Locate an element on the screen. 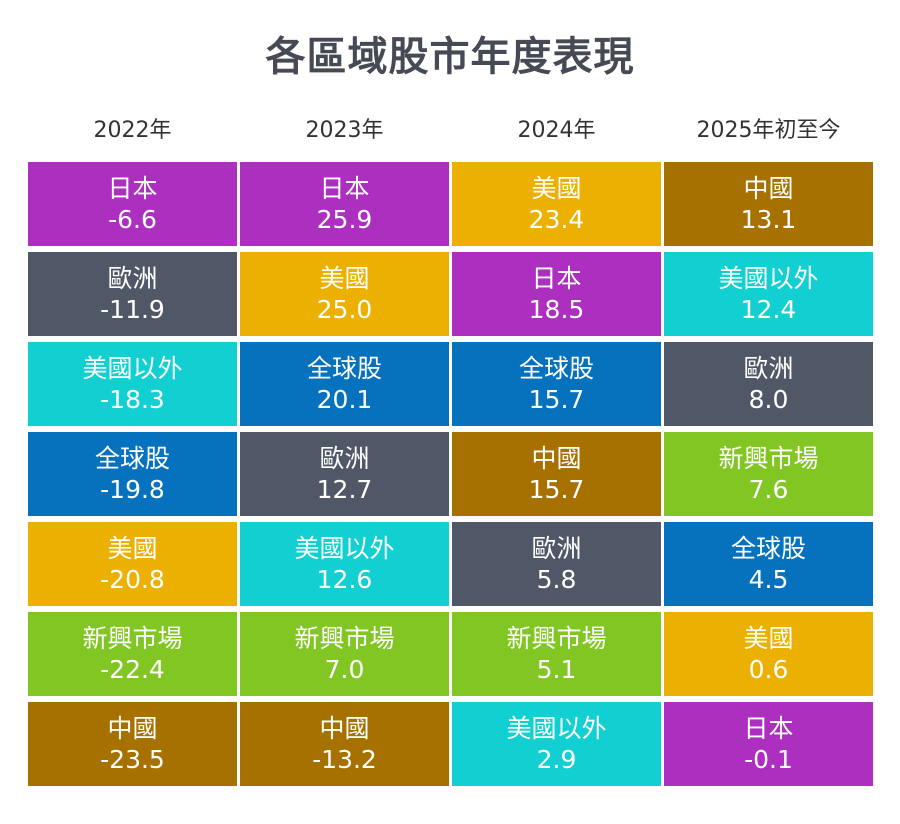 This screenshot has width=900, height=824. return-value: 0.6 is located at coordinates (768, 669).